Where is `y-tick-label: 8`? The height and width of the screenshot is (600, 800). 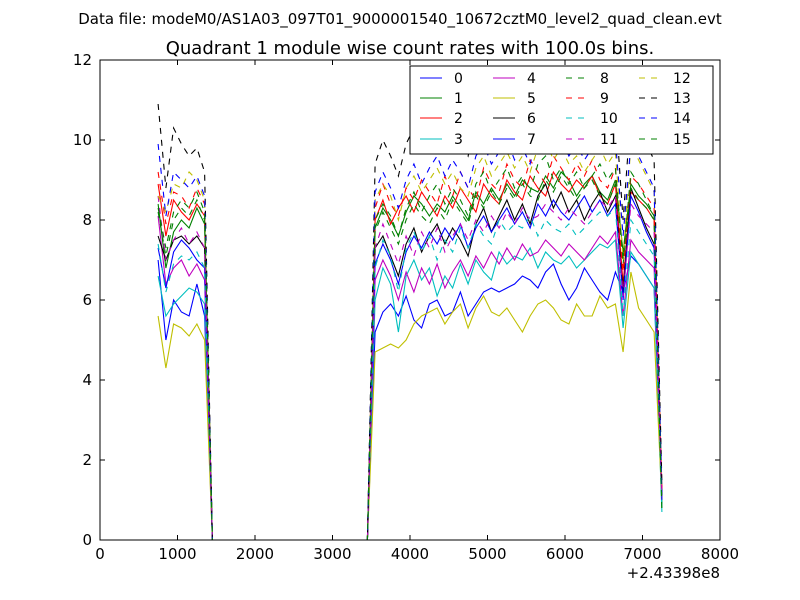
y-tick-label: 8 is located at coordinates (87, 220).